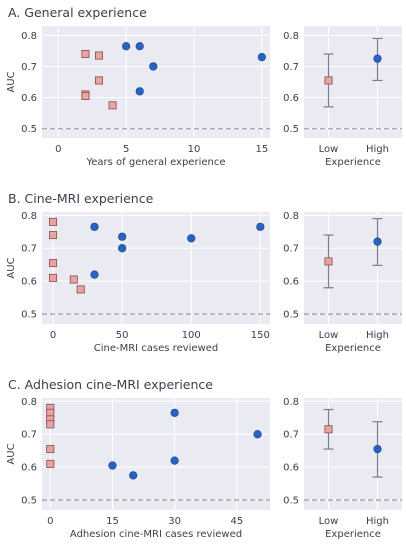  What do you see at coordinates (156, 162) in the screenshot?
I see `x-axis-label: Years of general experience` at bounding box center [156, 162].